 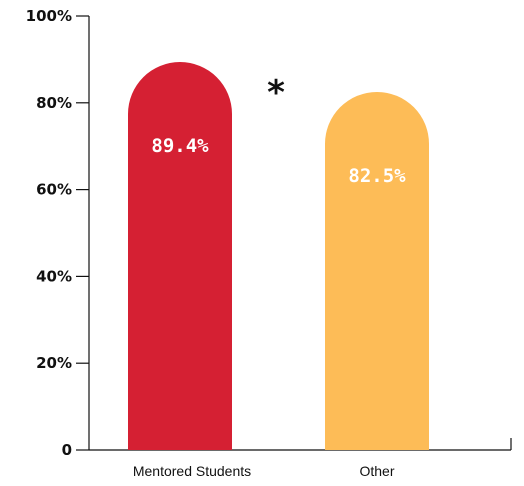 I want to click on y-tick-label: 20%, so click(x=54, y=363).